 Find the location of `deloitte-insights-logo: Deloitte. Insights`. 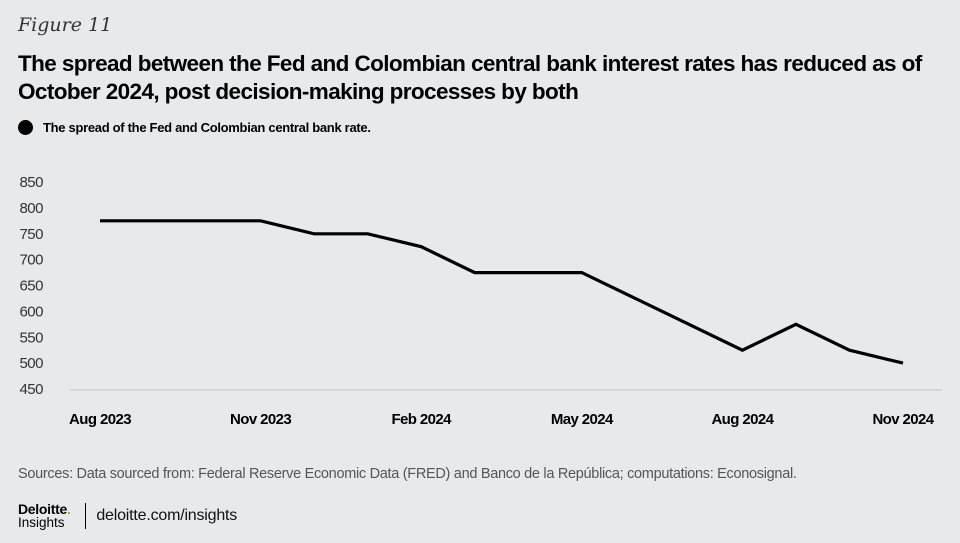

deloitte-insights-logo: Deloitte. Insights is located at coordinates (44, 515).